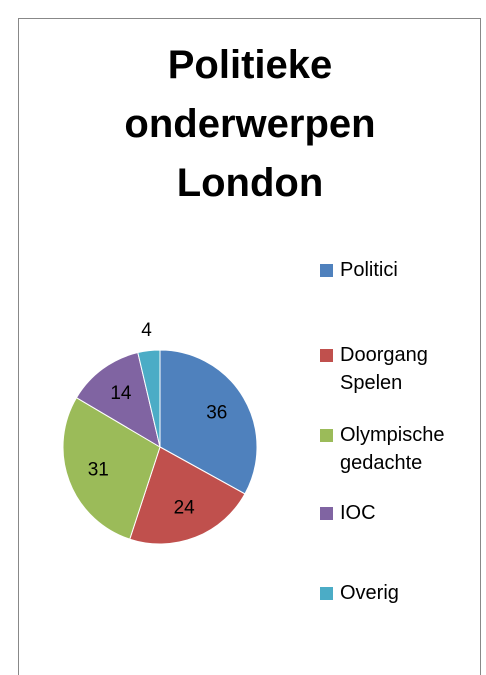  Describe the element at coordinates (392, 449) in the screenshot. I see `legend-label: Olympische gedachte` at that location.